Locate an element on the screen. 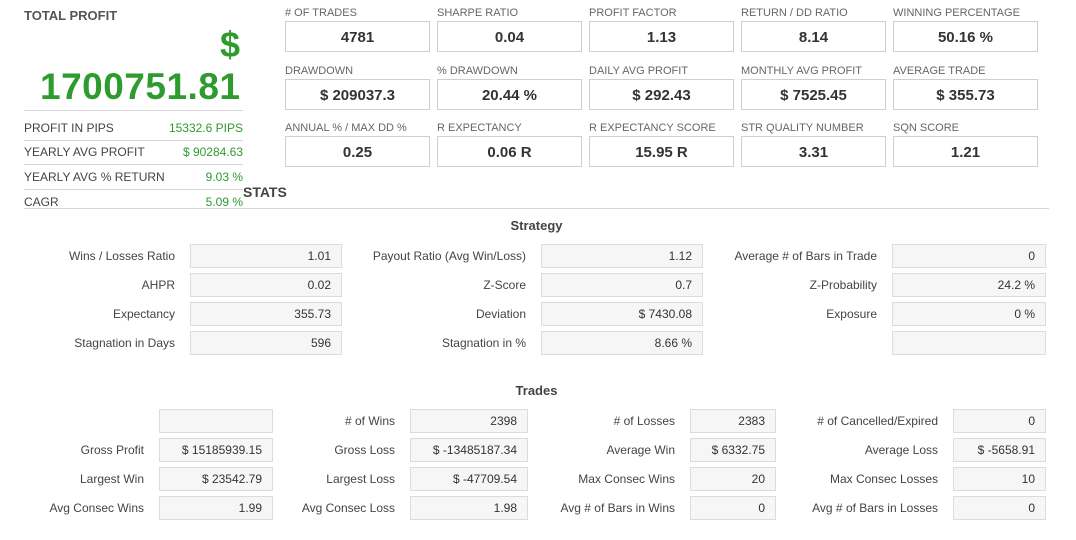 Image resolution: width=1076 pixels, height=540 pixels. stat-label: Gross Loss is located at coordinates (364, 450).